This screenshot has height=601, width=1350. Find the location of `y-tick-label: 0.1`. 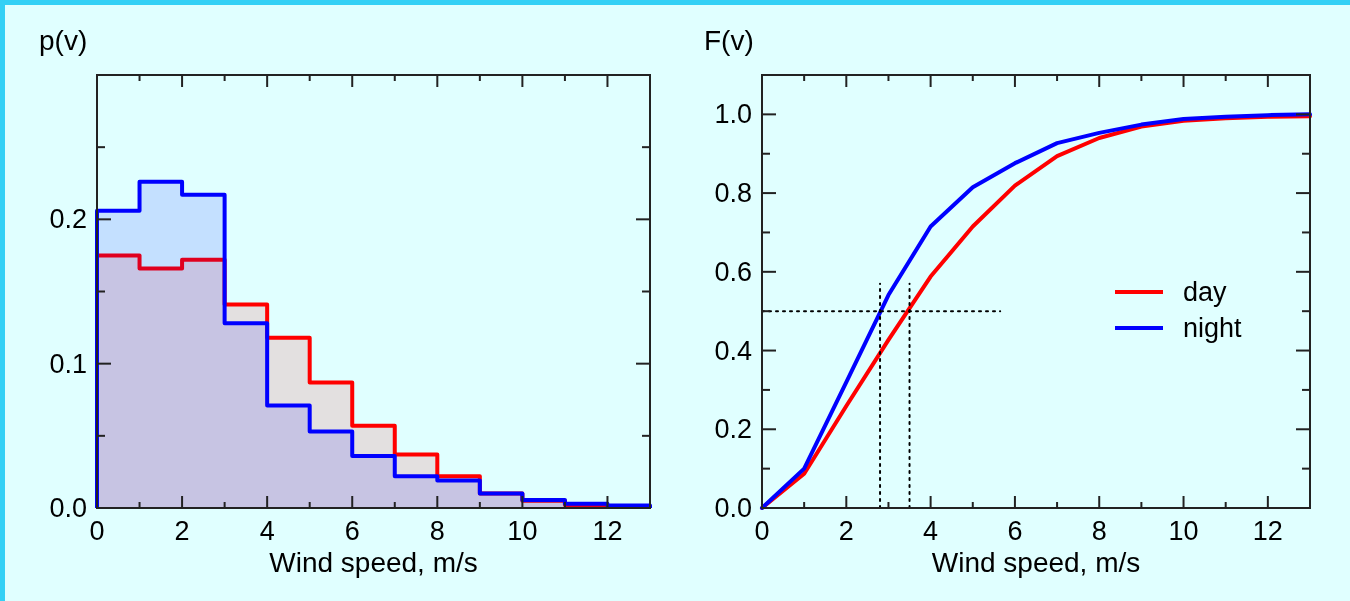

y-tick-label: 0.1 is located at coordinates (68, 363).